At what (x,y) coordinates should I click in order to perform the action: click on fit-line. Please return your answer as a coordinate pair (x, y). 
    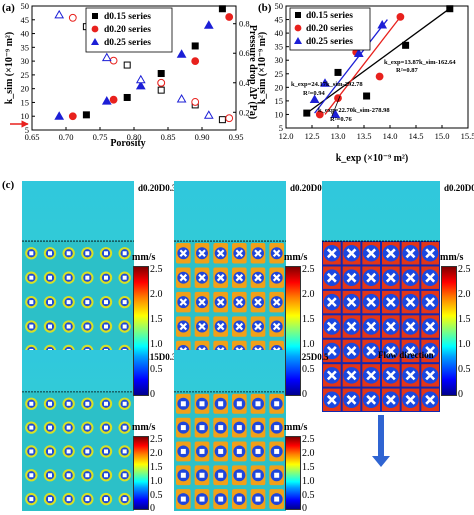
    Looking at the image, I should click on (379, 60).